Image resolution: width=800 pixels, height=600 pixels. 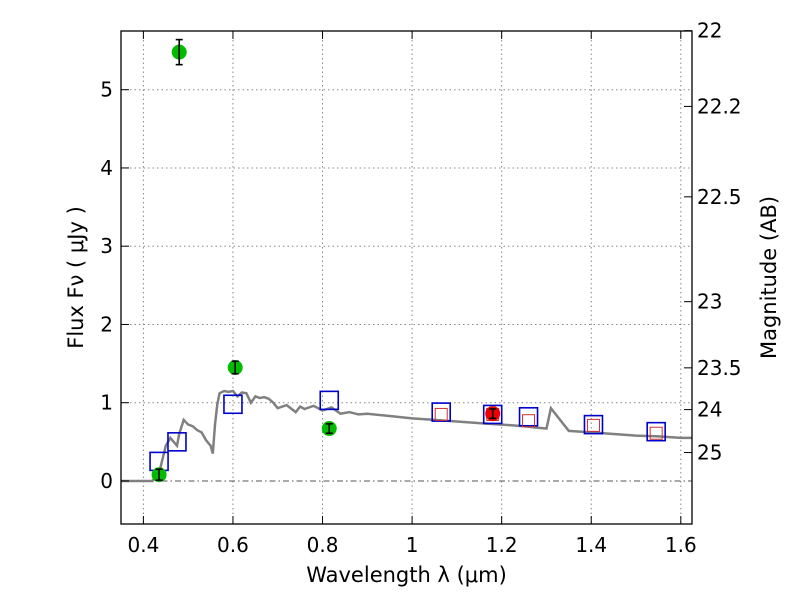 What do you see at coordinates (719, 368) in the screenshot?
I see `y2-tick-label: 23.5` at bounding box center [719, 368].